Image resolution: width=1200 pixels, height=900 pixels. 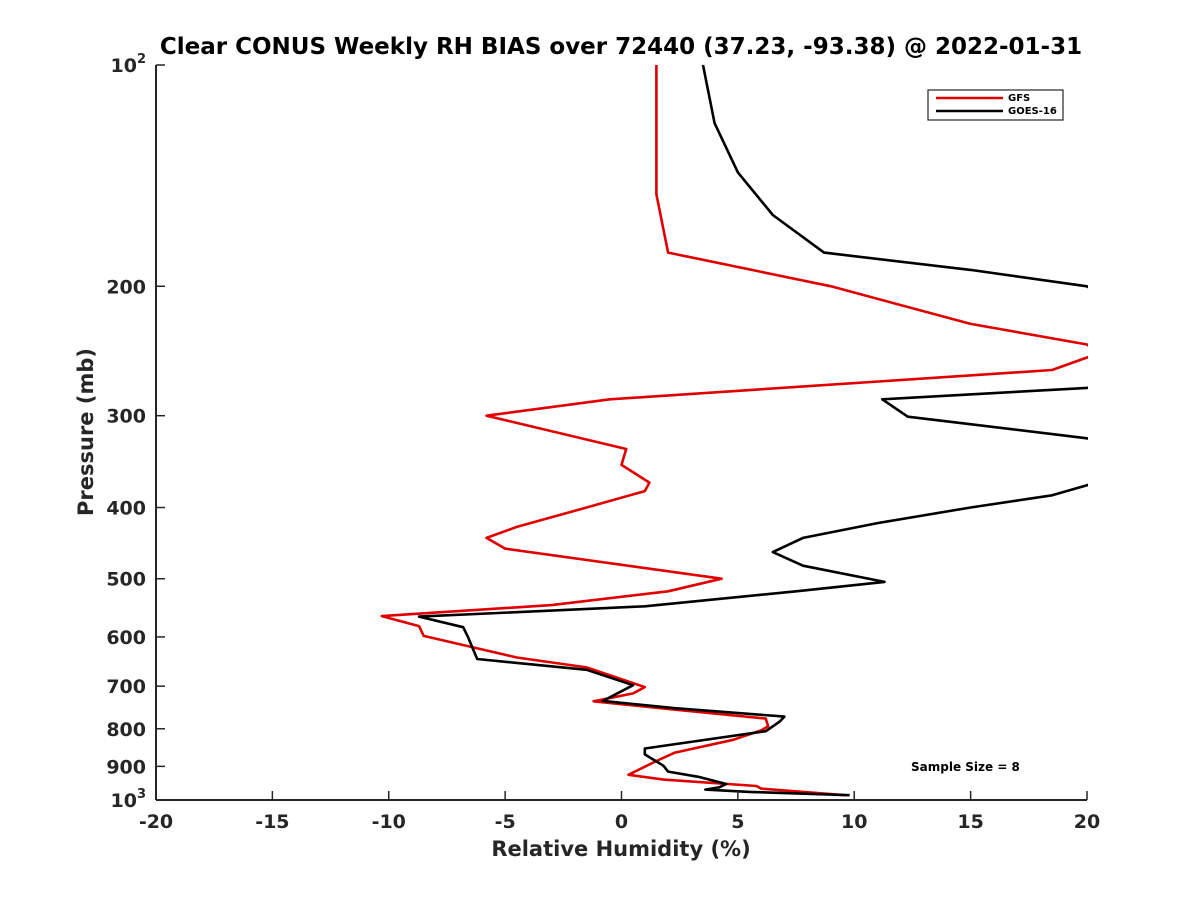 I want to click on y-tick-label: 10³, so click(x=129, y=799).